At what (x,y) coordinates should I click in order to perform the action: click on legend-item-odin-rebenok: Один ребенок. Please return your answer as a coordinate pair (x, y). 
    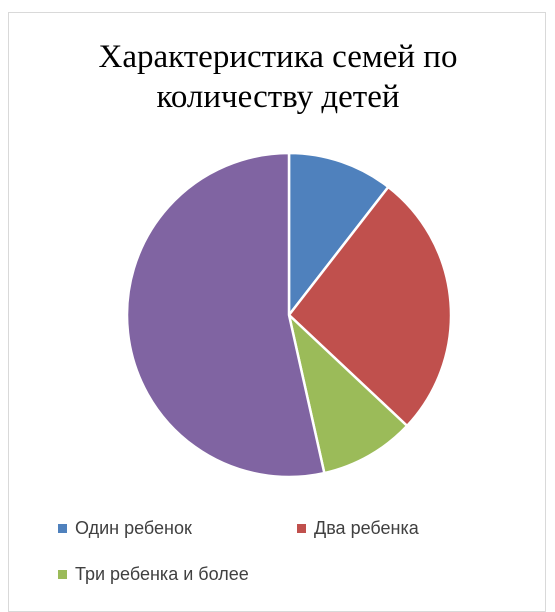
    Looking at the image, I should click on (125, 528).